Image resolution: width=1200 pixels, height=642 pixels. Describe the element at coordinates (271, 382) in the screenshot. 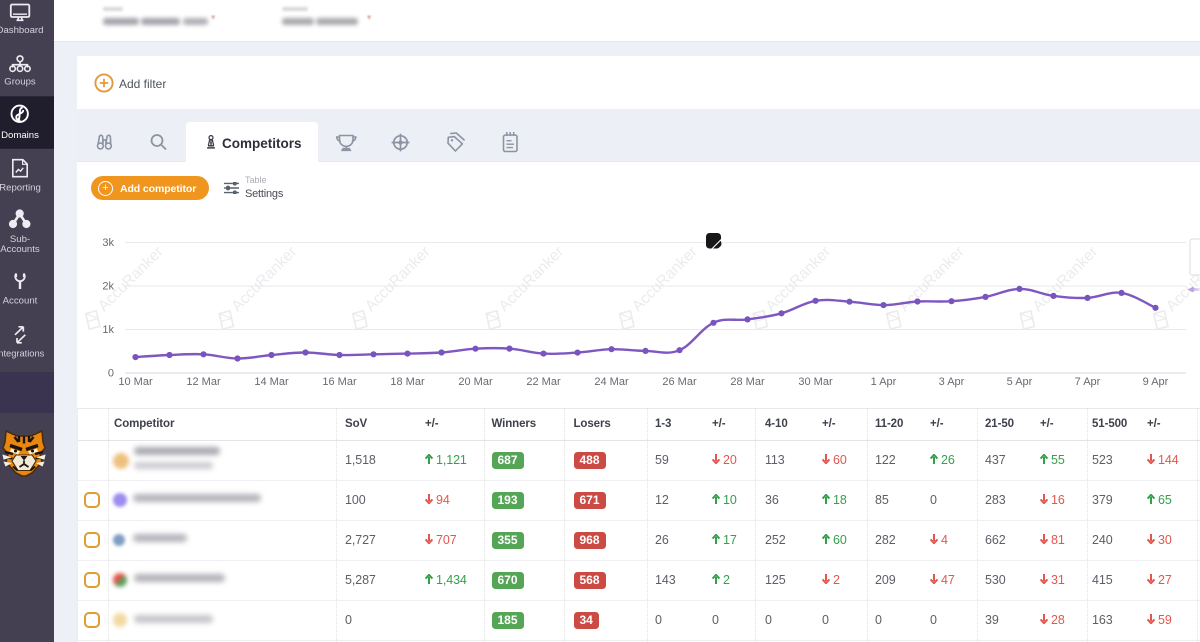

I see `svg-text: 14 Mar` at that location.